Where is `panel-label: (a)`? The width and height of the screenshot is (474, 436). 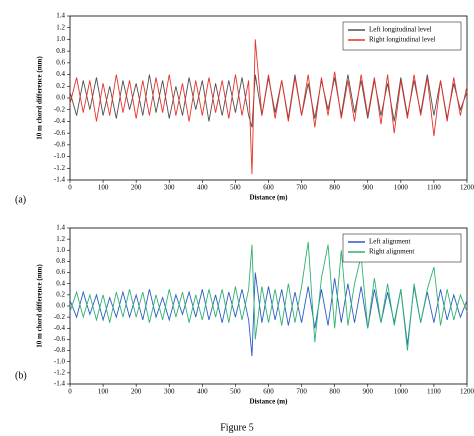 panel-label: (a) is located at coordinates (20, 199).